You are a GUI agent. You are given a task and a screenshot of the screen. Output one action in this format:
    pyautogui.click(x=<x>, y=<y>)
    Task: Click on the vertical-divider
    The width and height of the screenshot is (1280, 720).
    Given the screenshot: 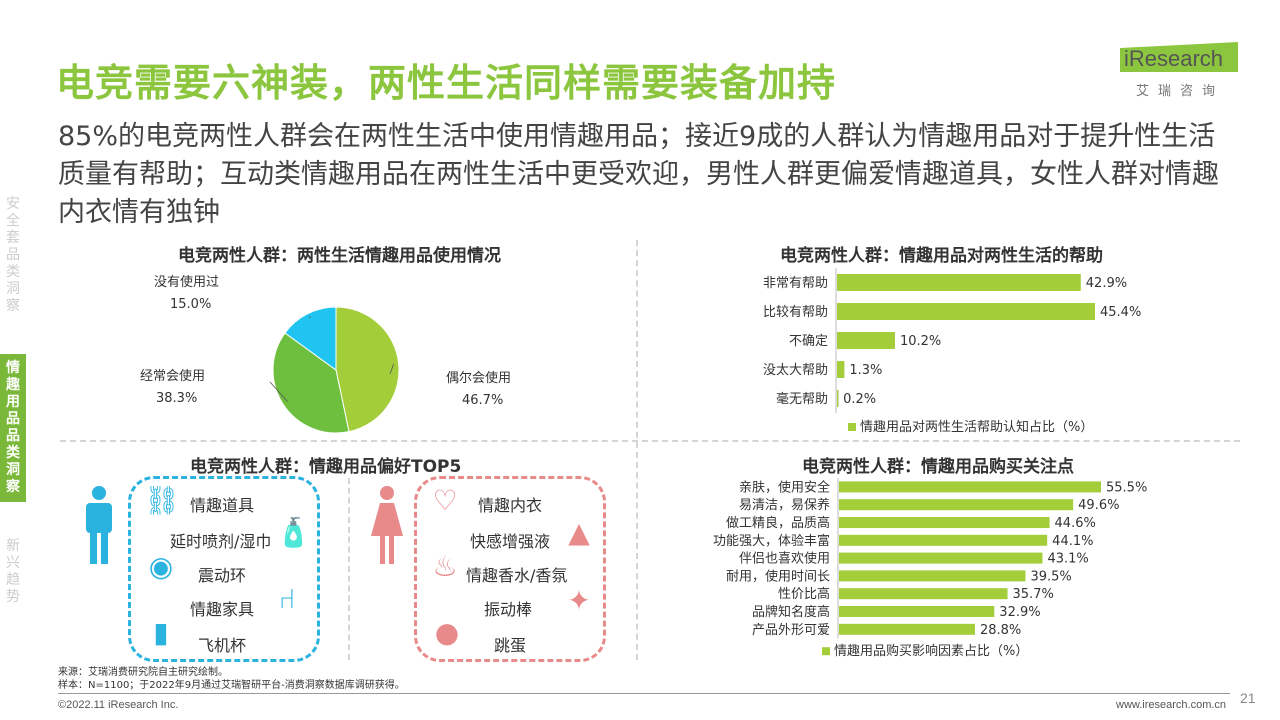 What is the action you would take?
    pyautogui.click(x=637, y=450)
    